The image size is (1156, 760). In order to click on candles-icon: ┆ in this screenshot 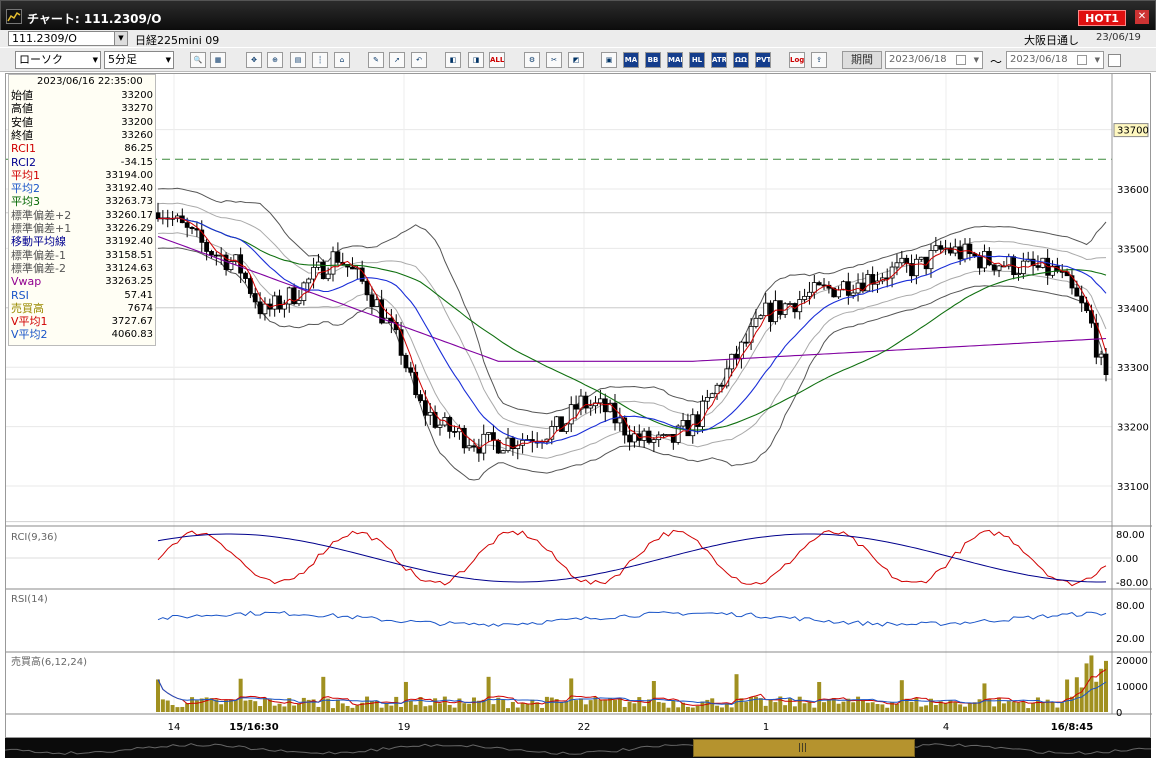, I will do `click(320, 60)`.